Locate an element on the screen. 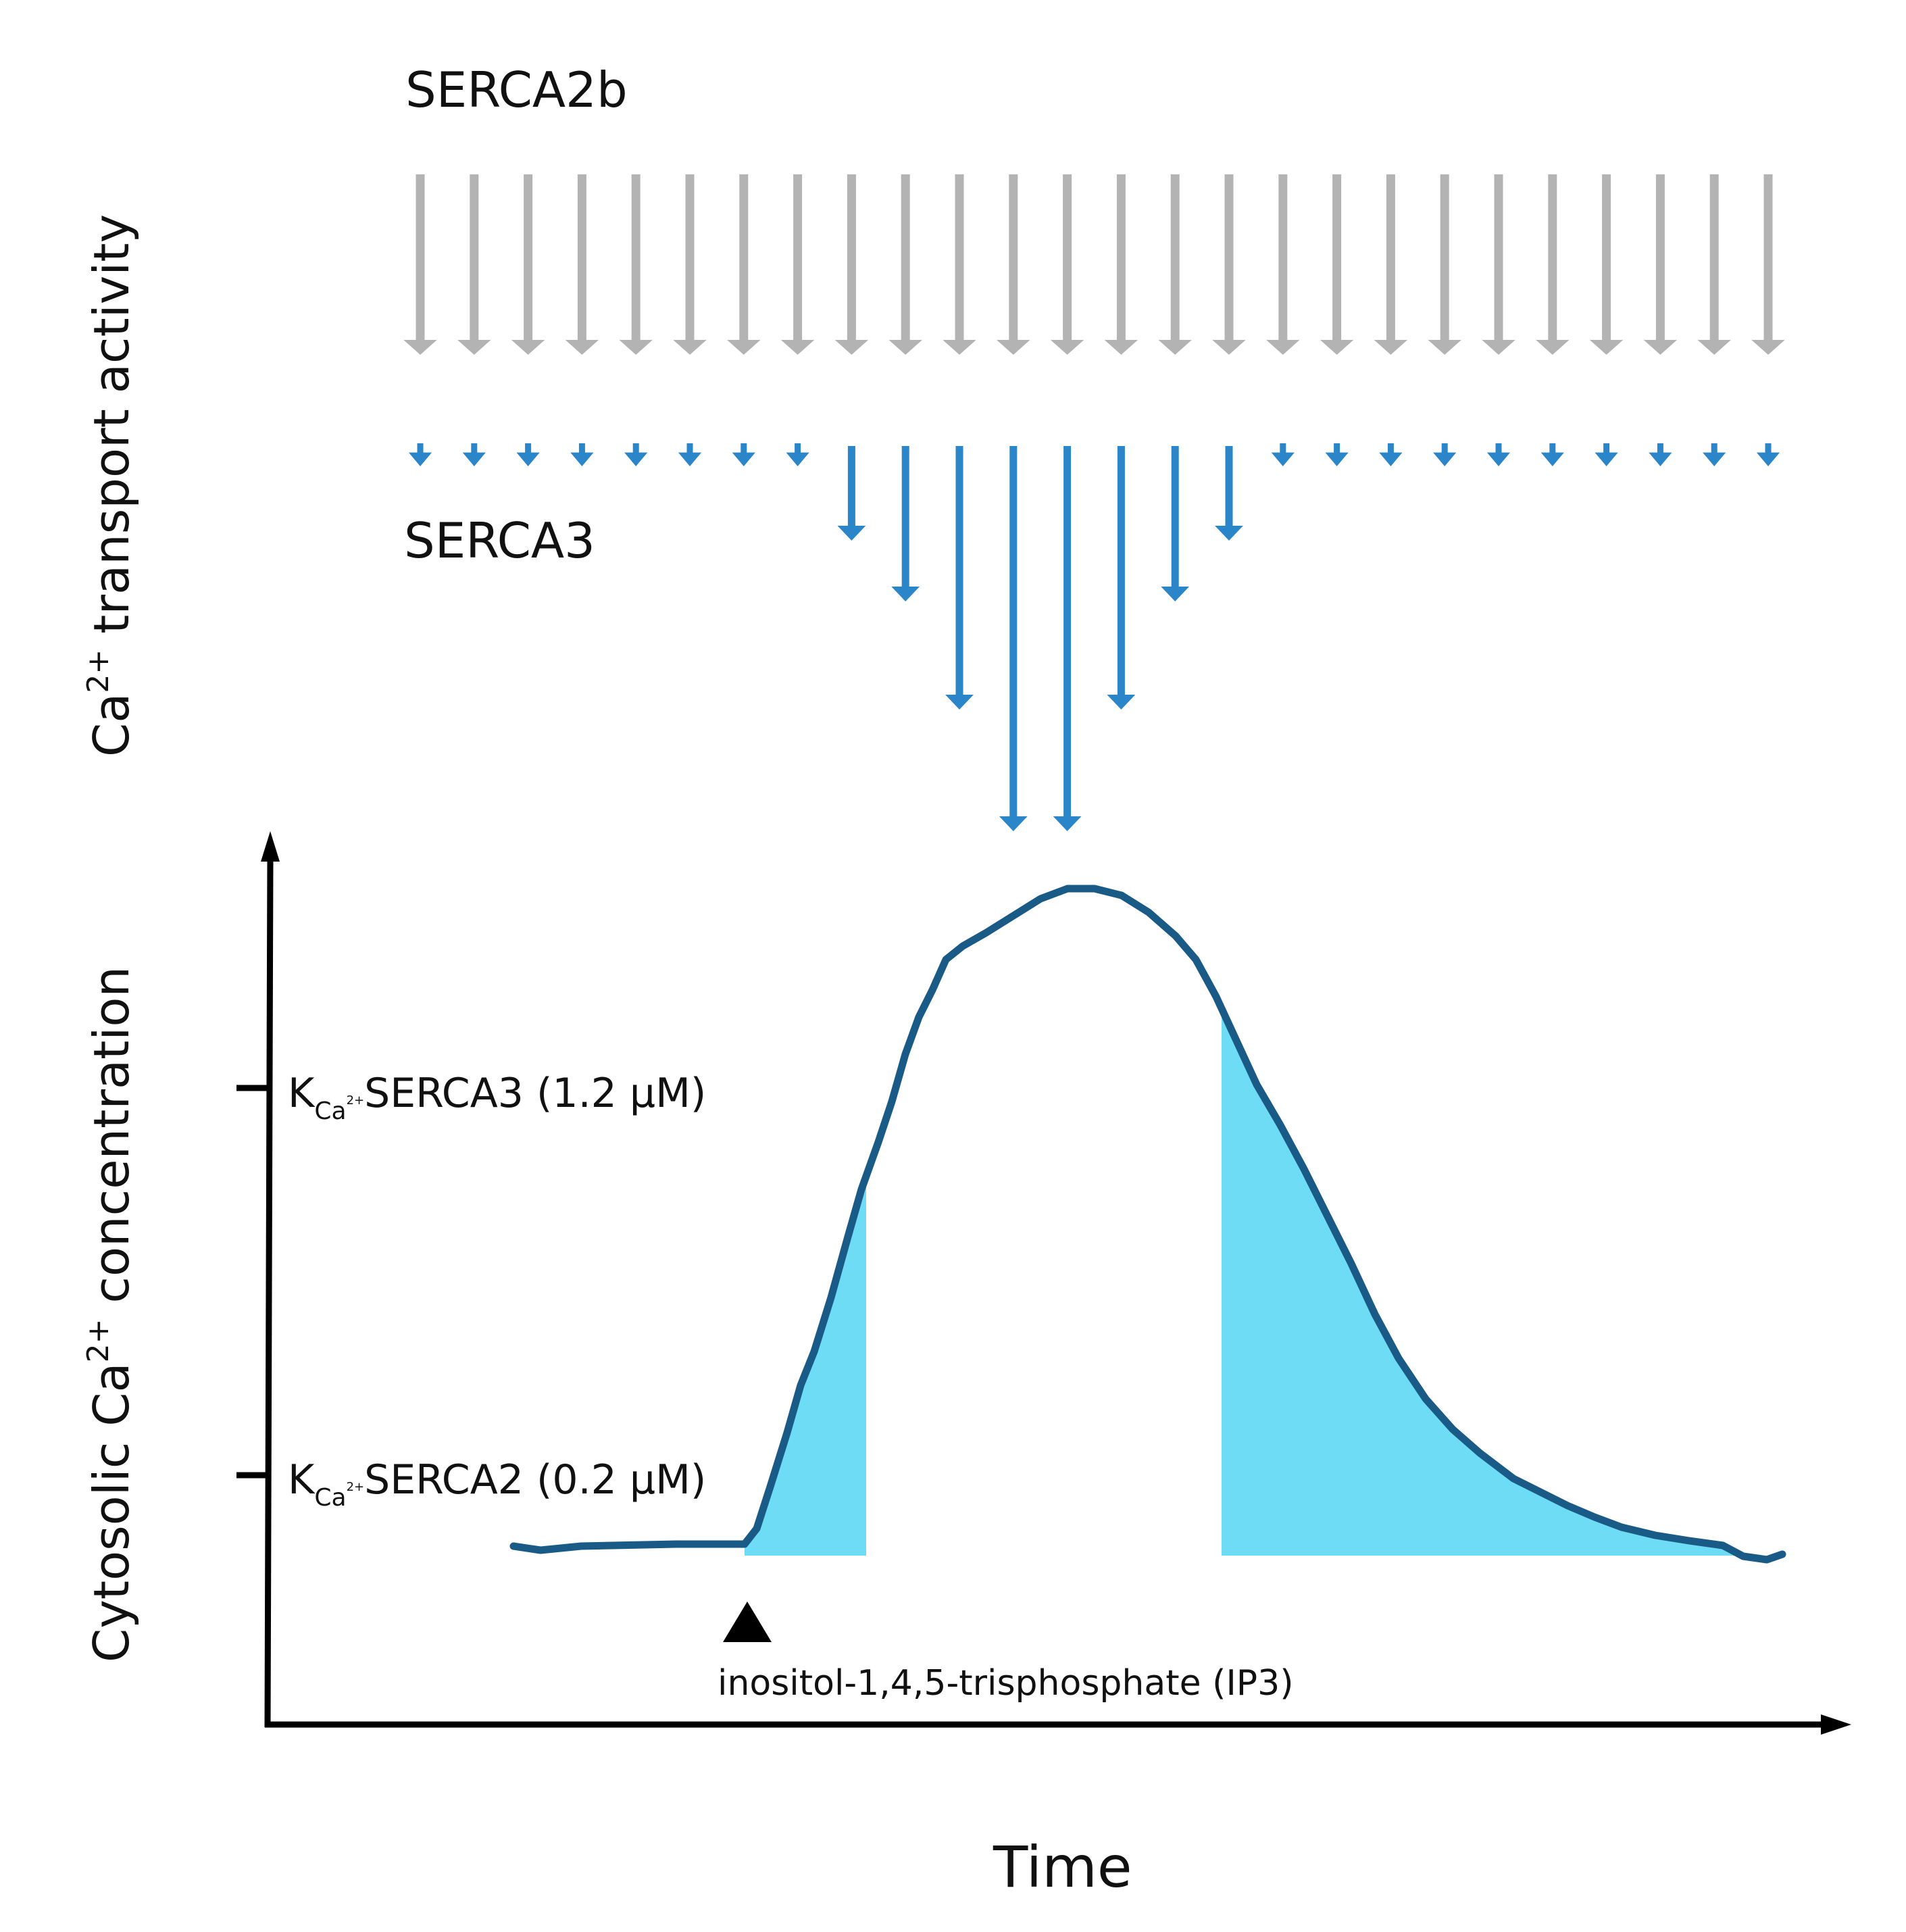 Image resolution: width=1906 pixels, height=1932 pixels. serca3-arrow-row is located at coordinates (1094, 637).